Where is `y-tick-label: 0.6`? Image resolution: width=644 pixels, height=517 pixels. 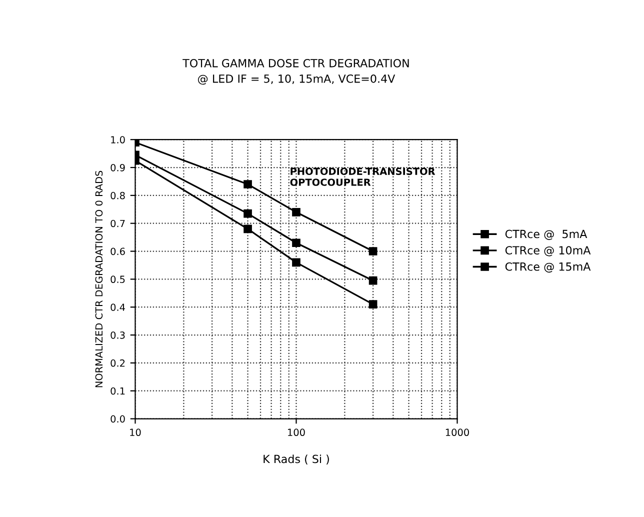 y-tick-label: 0.6 is located at coordinates (117, 252).